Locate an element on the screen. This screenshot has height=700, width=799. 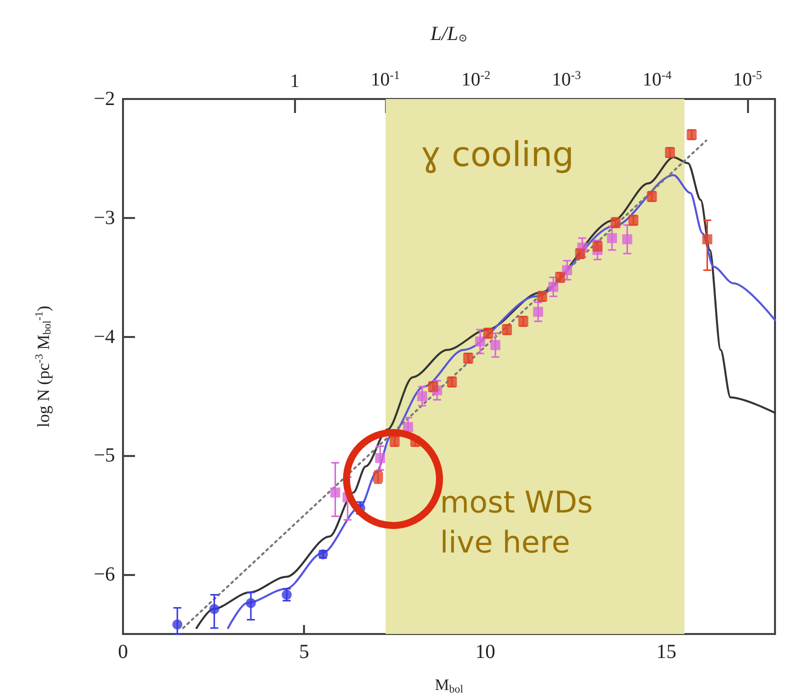
annotation: most WDs live here is located at coordinates (521, 523).